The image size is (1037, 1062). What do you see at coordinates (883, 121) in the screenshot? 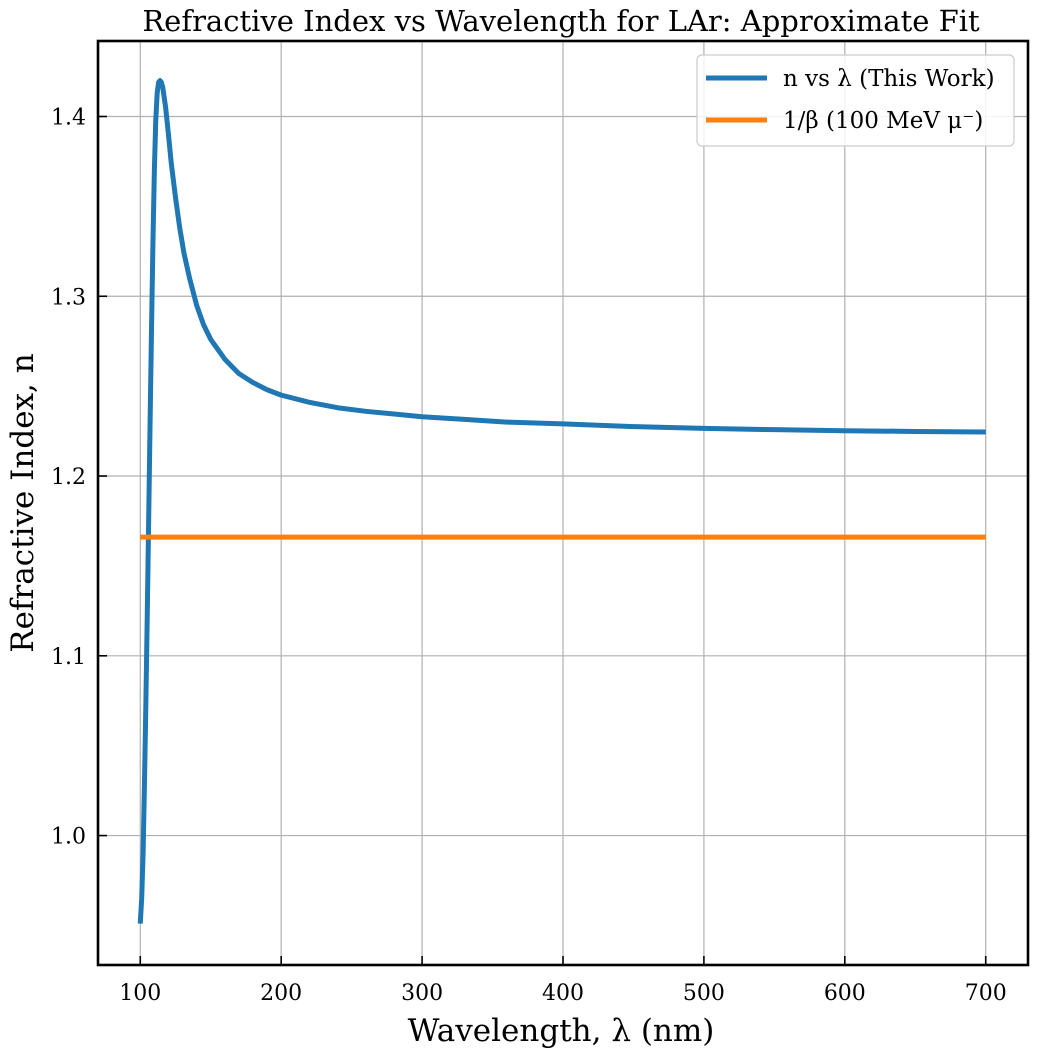
I see `legend-label-inverse-beta: 1/β (100 MeV μ⁻)` at bounding box center [883, 121].